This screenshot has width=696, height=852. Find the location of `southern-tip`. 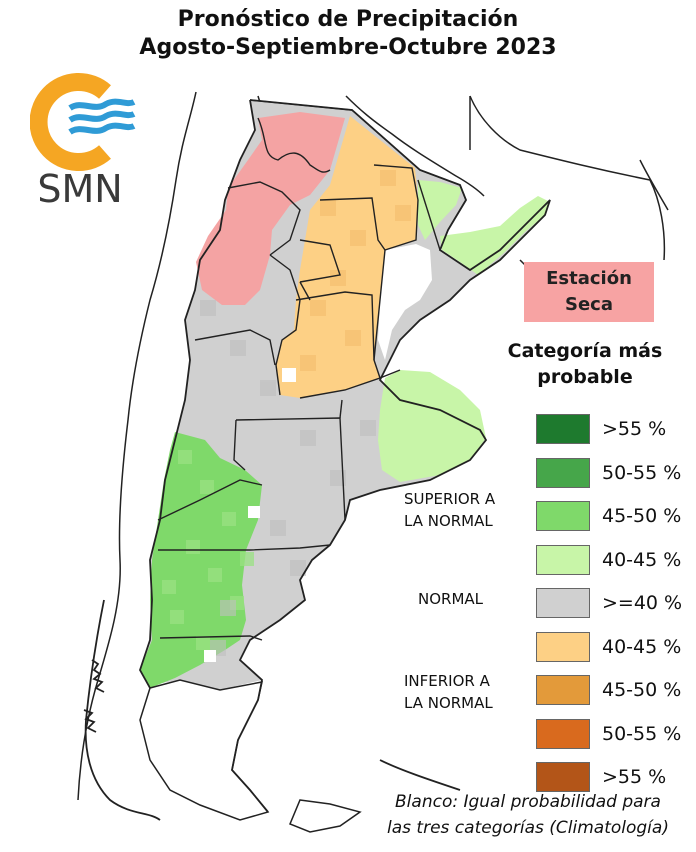

southern-tip is located at coordinates (204, 750).